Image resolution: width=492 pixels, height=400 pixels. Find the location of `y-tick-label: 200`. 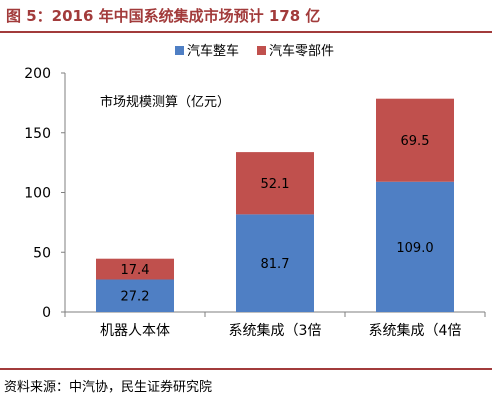

y-tick-label: 200 is located at coordinates (37, 74).